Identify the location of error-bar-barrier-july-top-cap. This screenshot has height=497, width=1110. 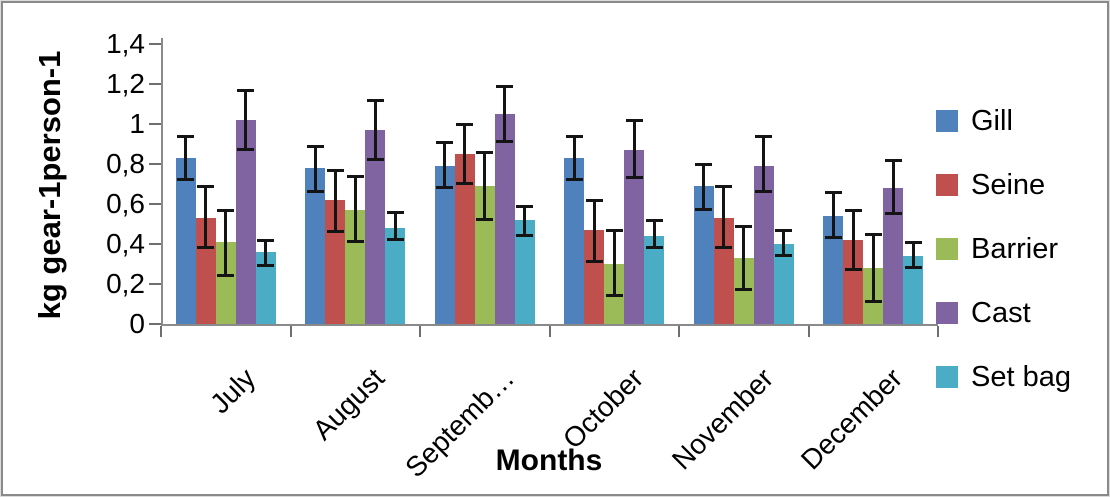
(226, 210).